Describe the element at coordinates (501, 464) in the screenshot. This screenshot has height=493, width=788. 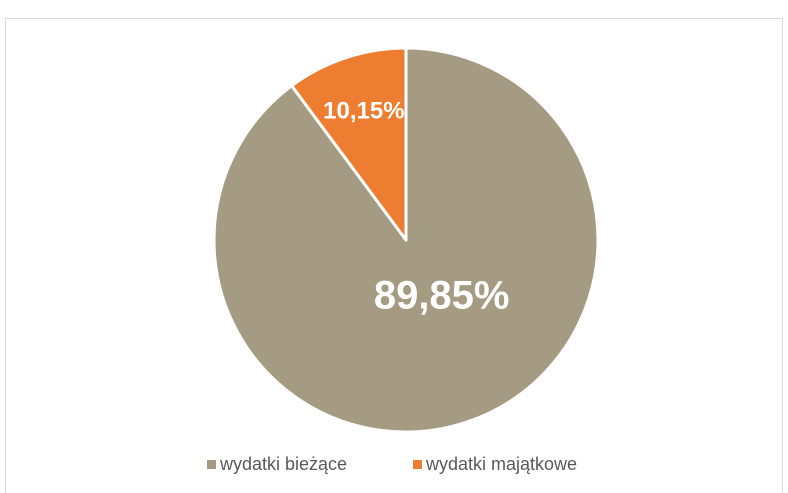
I see `legend-label: wydatki majątkowe` at that location.